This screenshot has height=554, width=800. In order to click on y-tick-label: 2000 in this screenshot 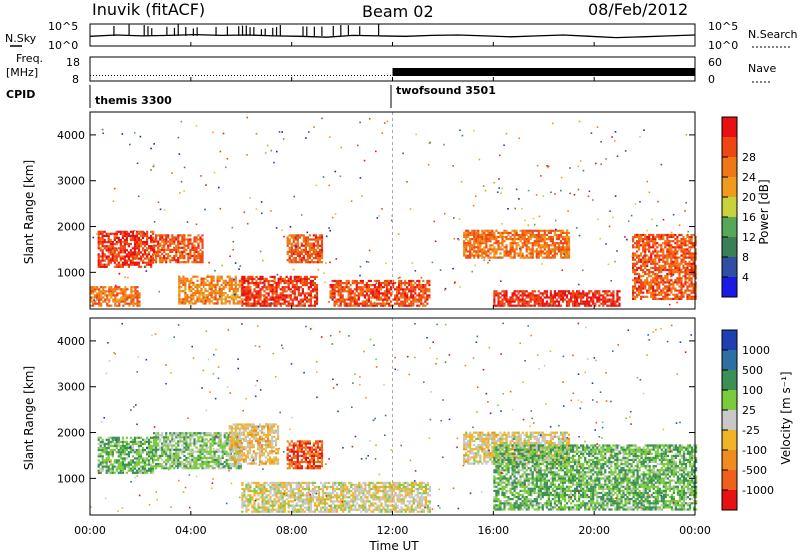, I will do `click(71, 227)`.